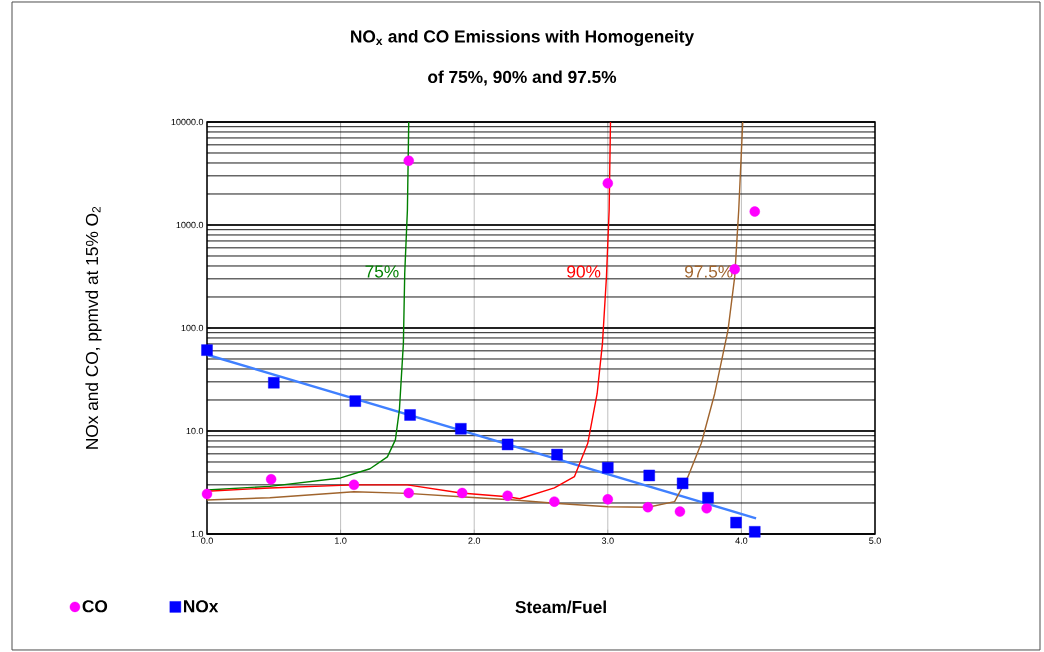 The height and width of the screenshot is (652, 1044). Describe the element at coordinates (201, 606) in the screenshot. I see `legend-label: NOx` at that location.